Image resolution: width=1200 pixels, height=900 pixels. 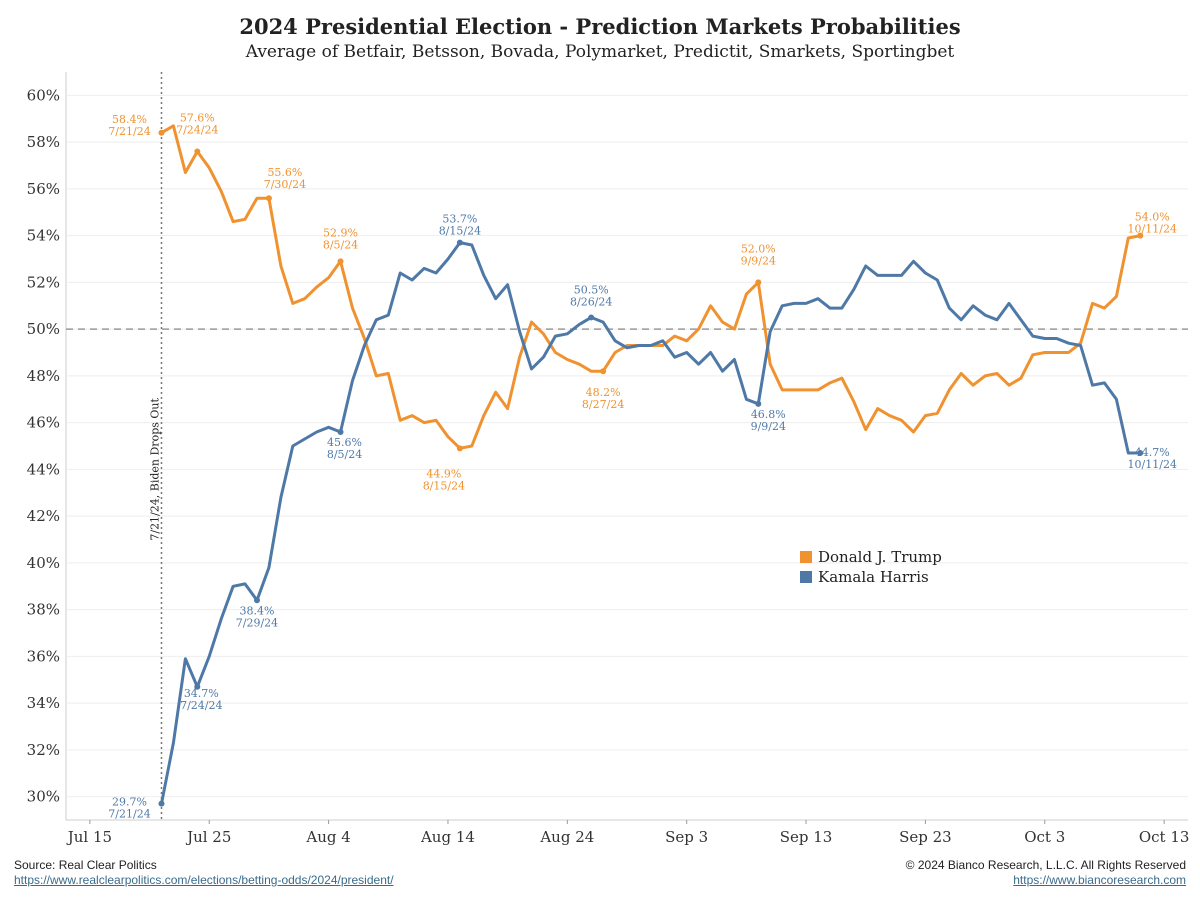 What do you see at coordinates (873, 577) in the screenshot?
I see `legend-label-harris: Kamala Harris` at bounding box center [873, 577].